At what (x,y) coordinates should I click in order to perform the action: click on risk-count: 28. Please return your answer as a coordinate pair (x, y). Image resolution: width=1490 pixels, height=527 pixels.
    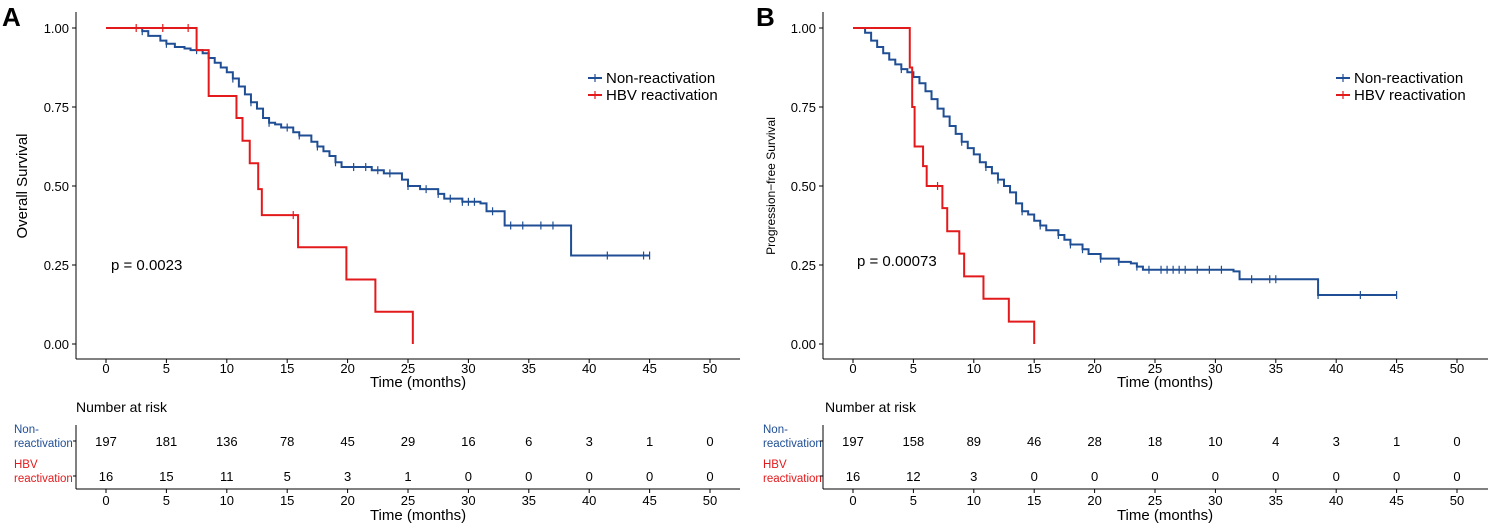
    Looking at the image, I should click on (1094, 441).